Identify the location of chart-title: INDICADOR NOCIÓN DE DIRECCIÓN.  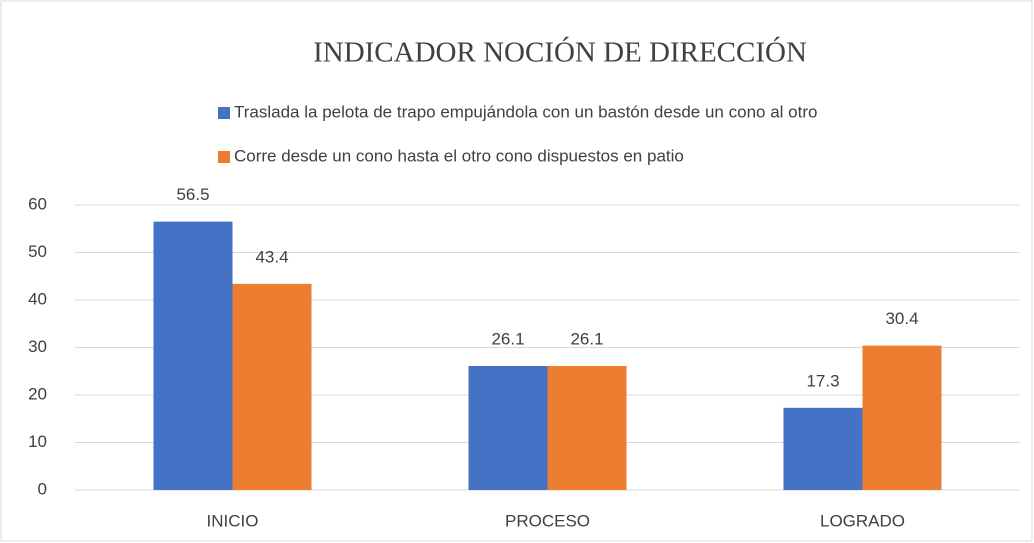
(560, 52).